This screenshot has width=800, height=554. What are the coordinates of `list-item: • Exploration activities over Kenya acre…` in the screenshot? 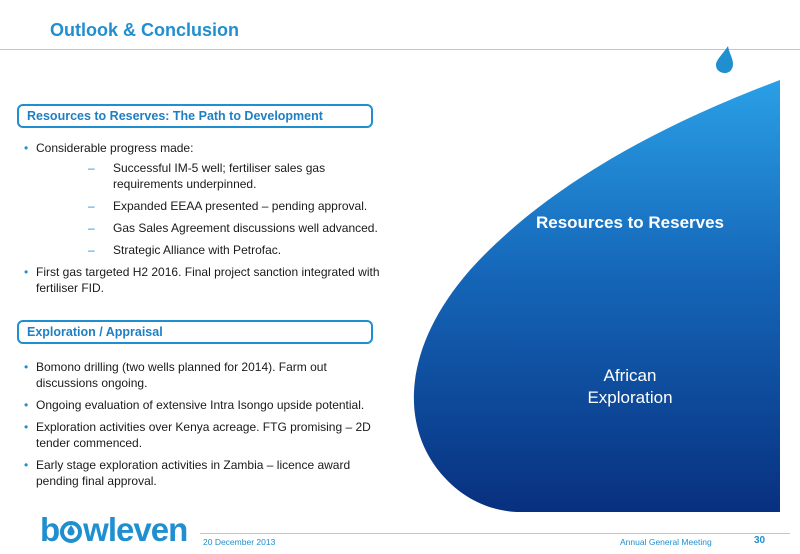 It's located at (207, 435).